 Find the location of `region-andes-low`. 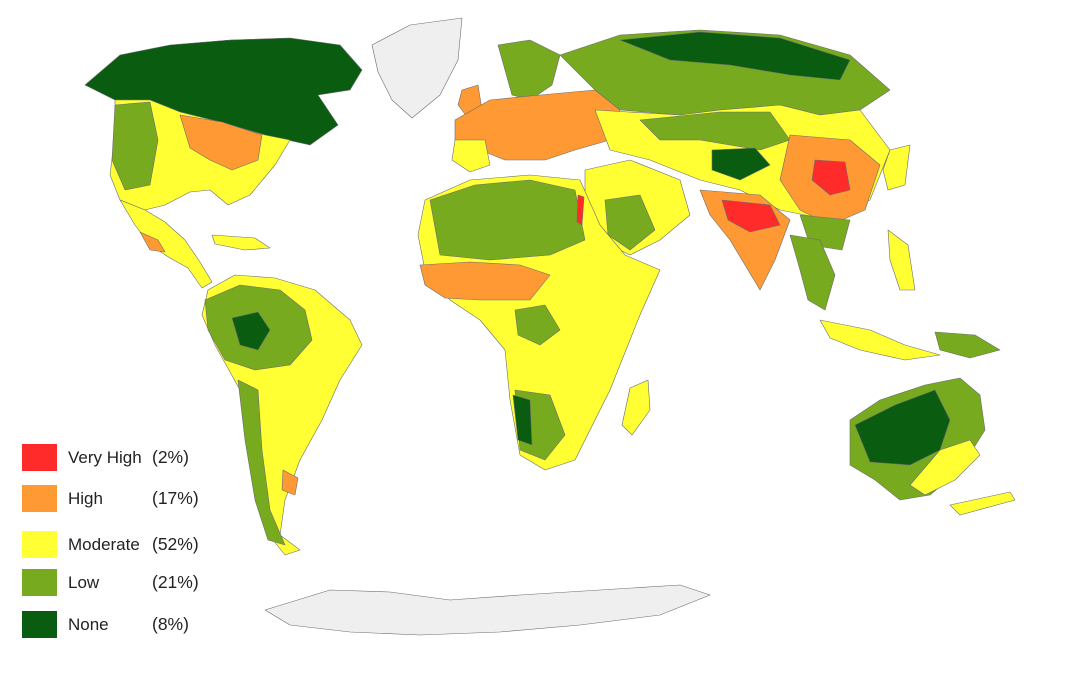

region-andes-low is located at coordinates (261, 462).